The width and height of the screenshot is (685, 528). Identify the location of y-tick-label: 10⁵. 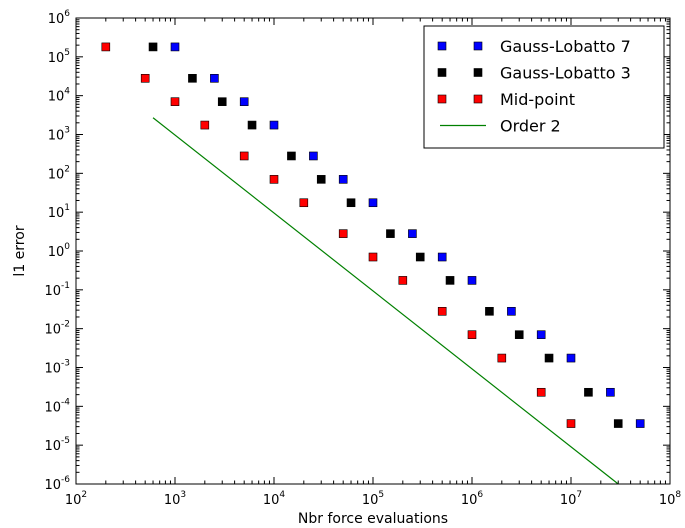
(59, 57).